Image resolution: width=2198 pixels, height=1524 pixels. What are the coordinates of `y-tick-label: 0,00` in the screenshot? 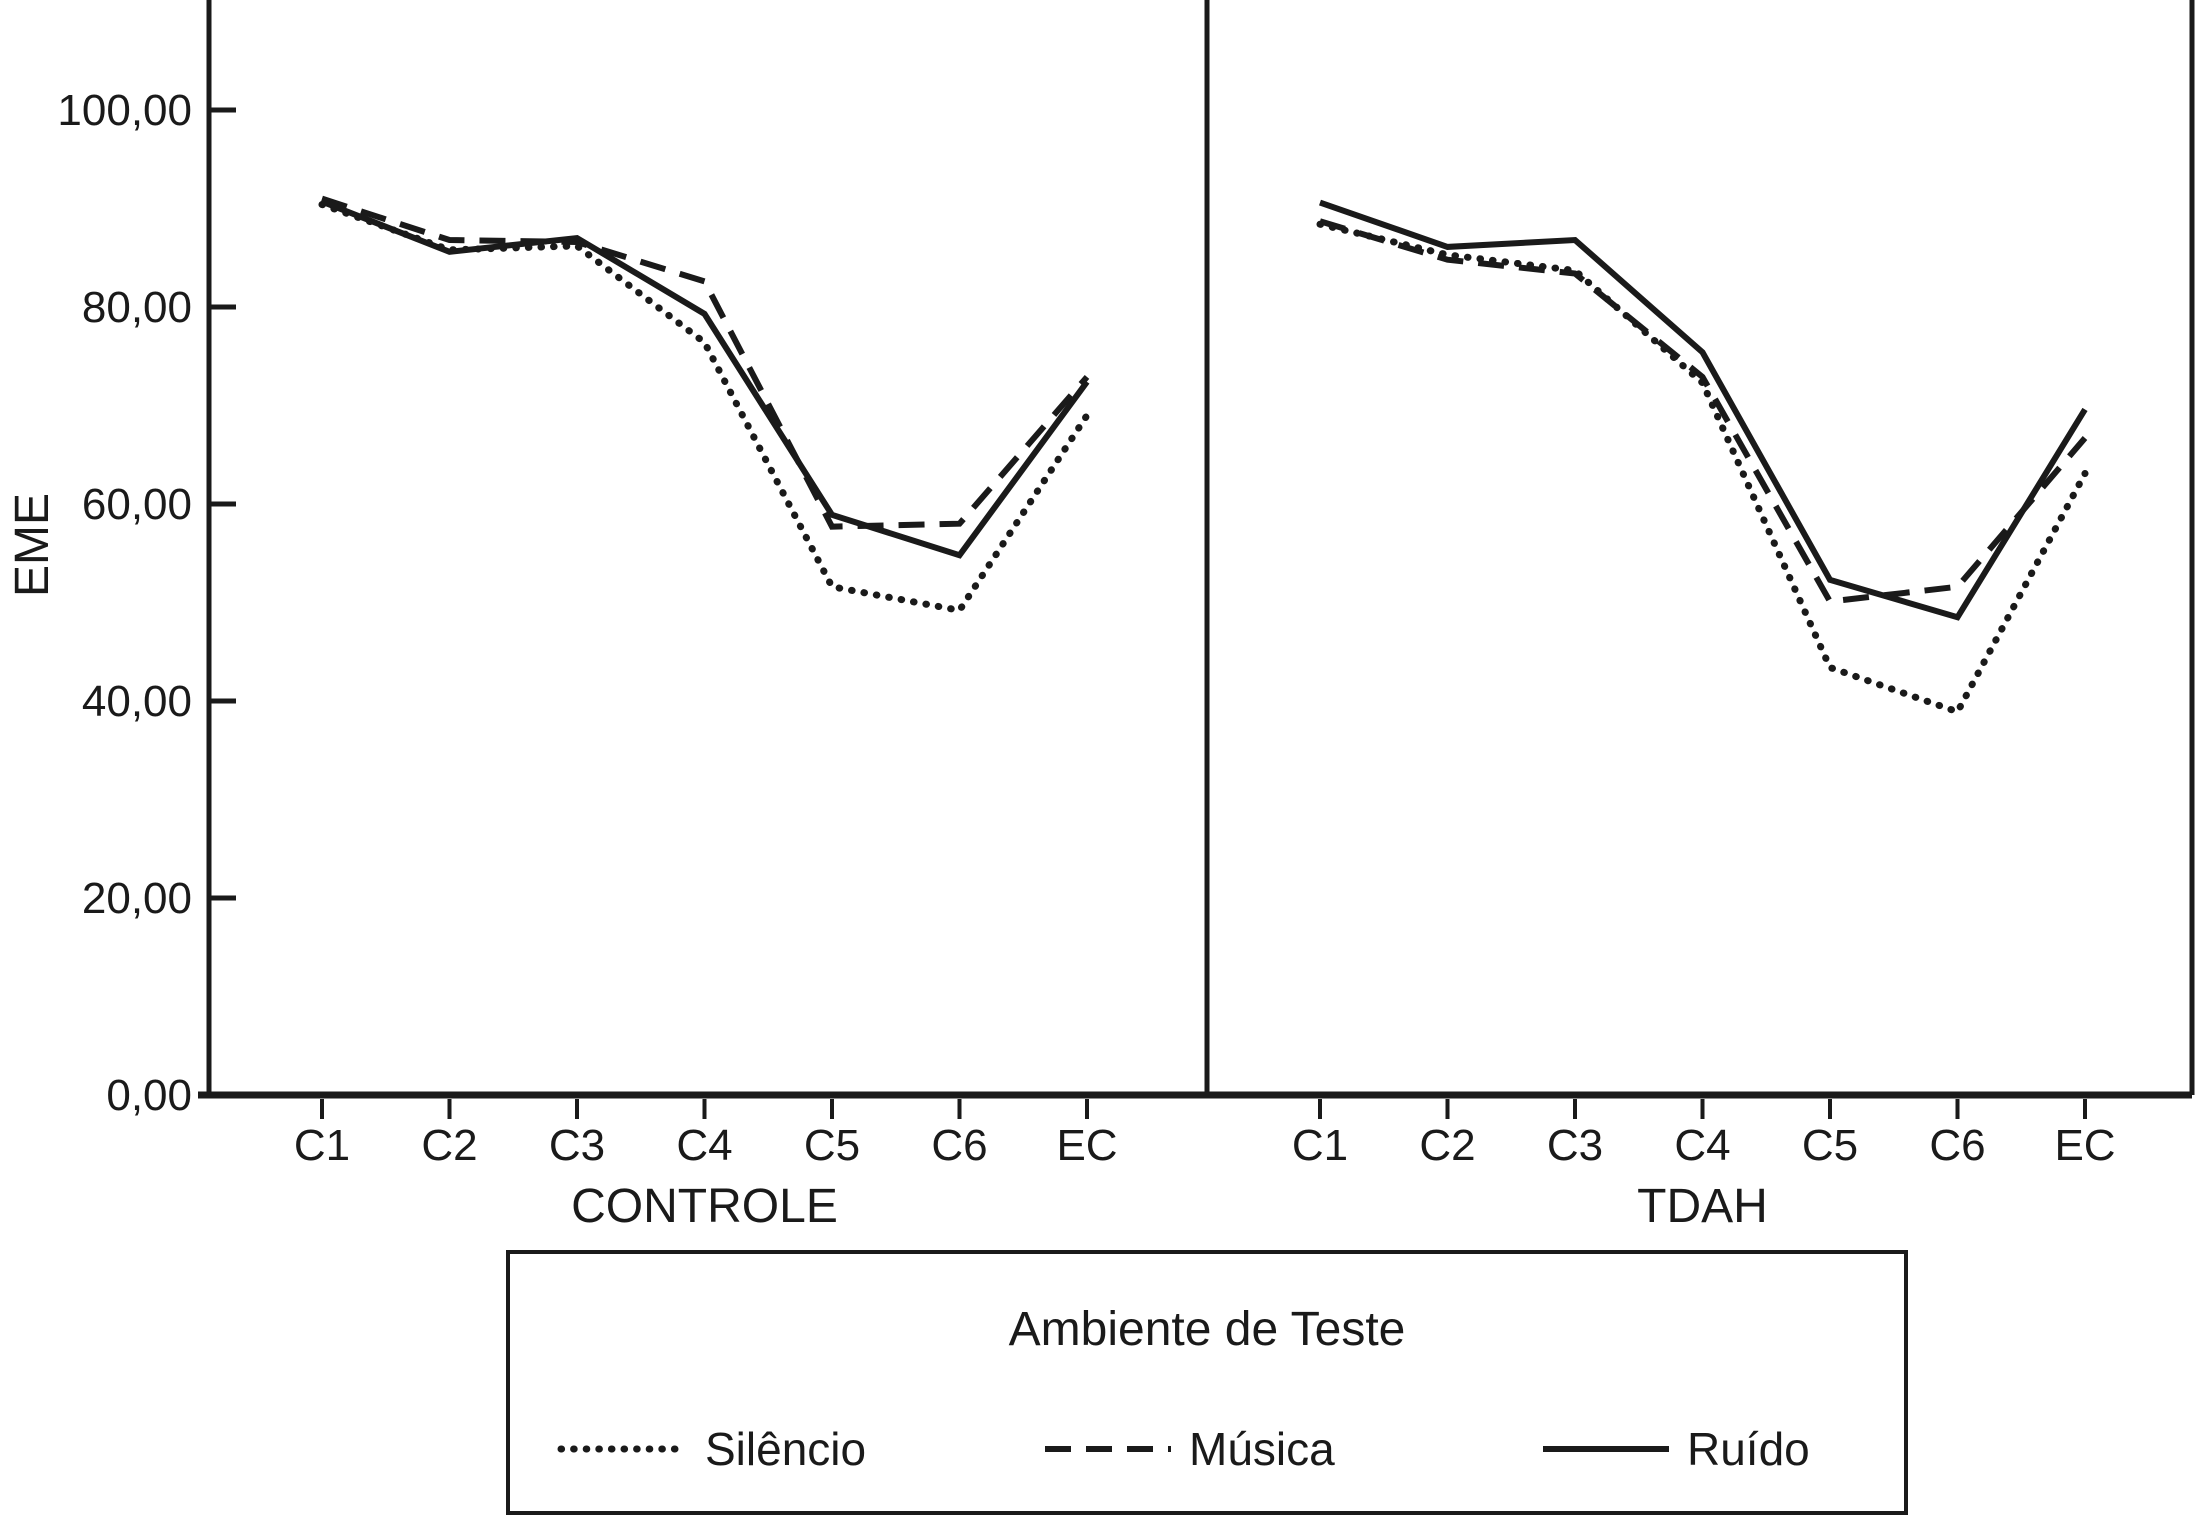 It's located at (149, 1095).